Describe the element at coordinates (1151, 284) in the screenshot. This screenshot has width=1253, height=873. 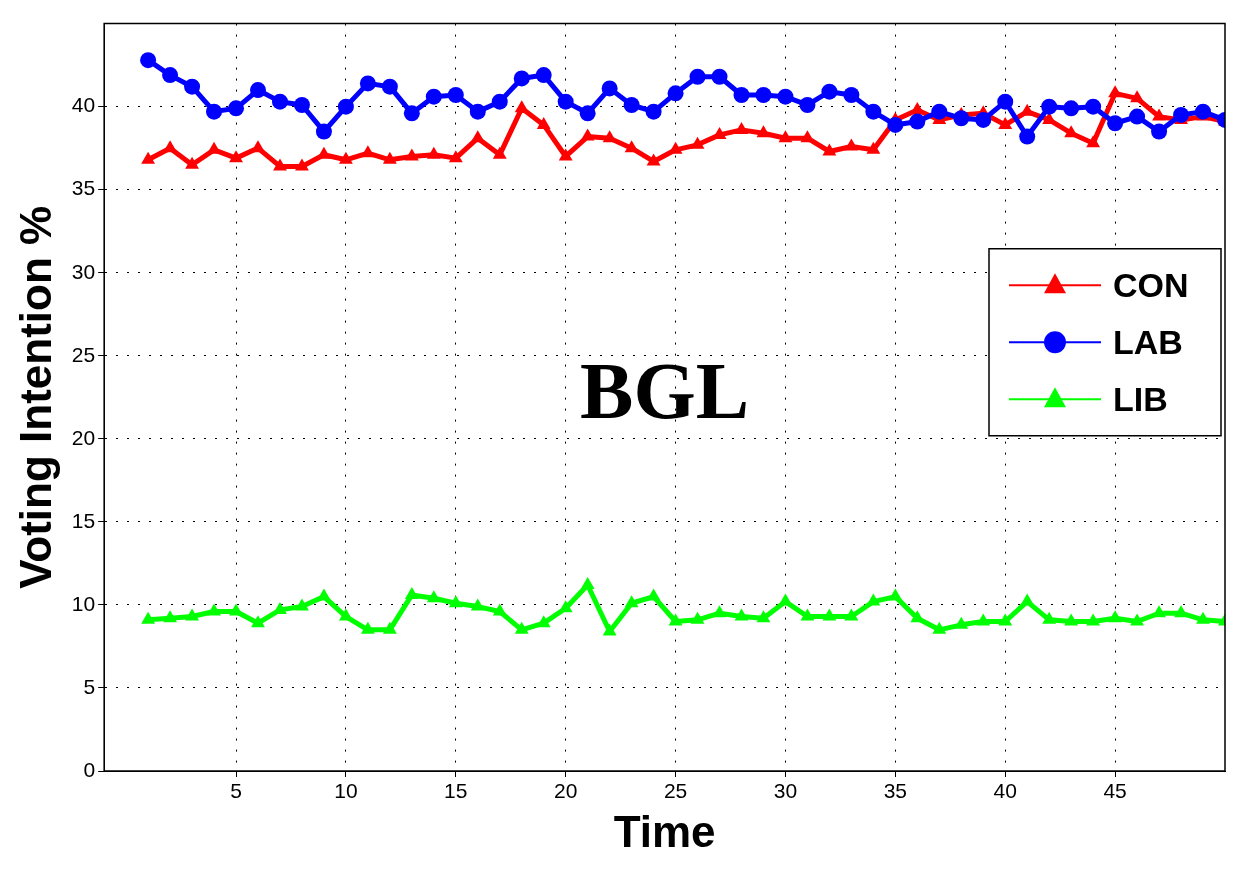
I see `legend-label: CON` at that location.